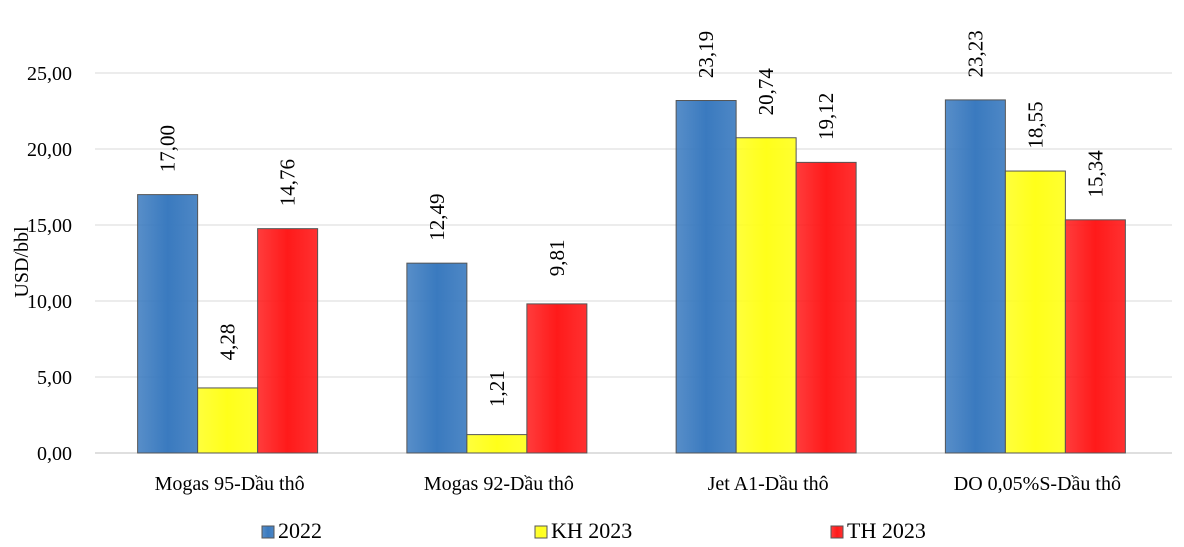  What do you see at coordinates (49, 264) in the screenshot?
I see `y-axis-ticks: 0,00 5,00 10,00 15,00 20,00 25,00` at bounding box center [49, 264].